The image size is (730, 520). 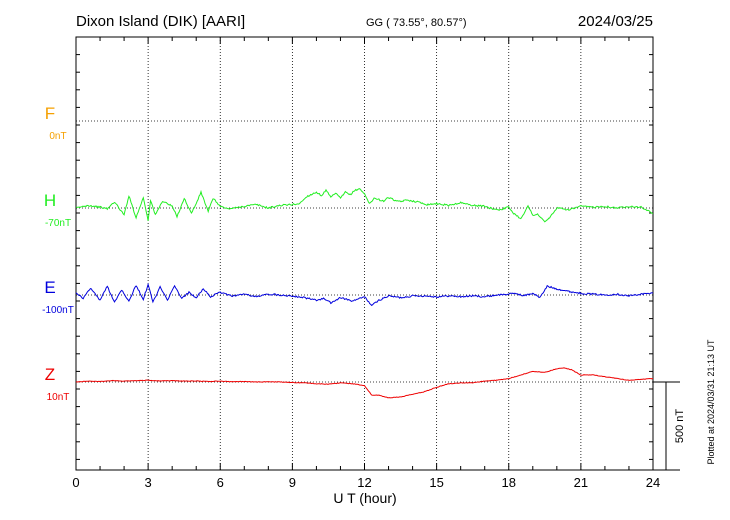 What do you see at coordinates (669, 426) in the screenshot?
I see `scale-bar: 500 nT` at bounding box center [669, 426].